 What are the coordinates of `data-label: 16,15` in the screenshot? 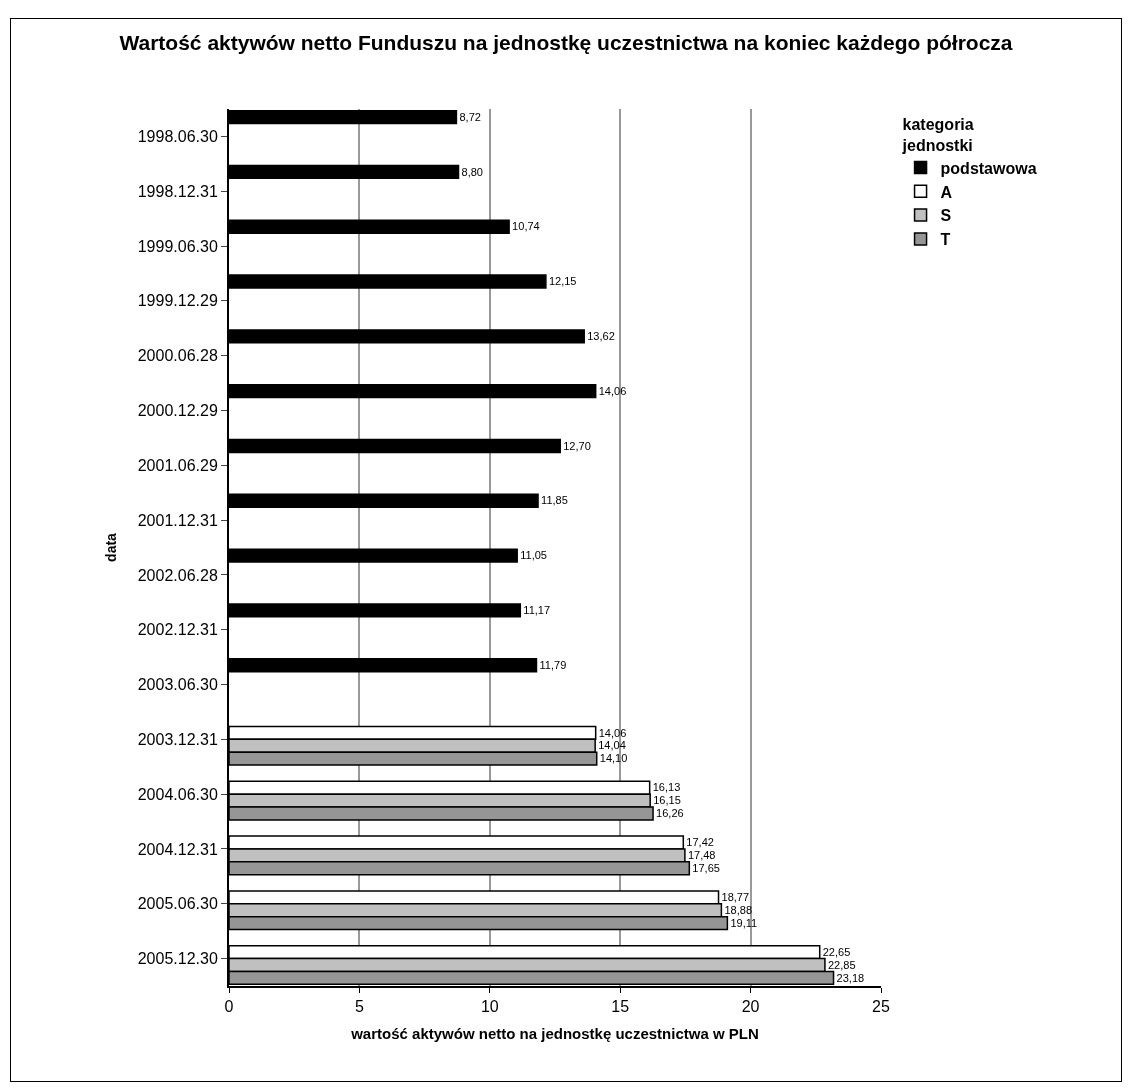 It's located at (667, 800).